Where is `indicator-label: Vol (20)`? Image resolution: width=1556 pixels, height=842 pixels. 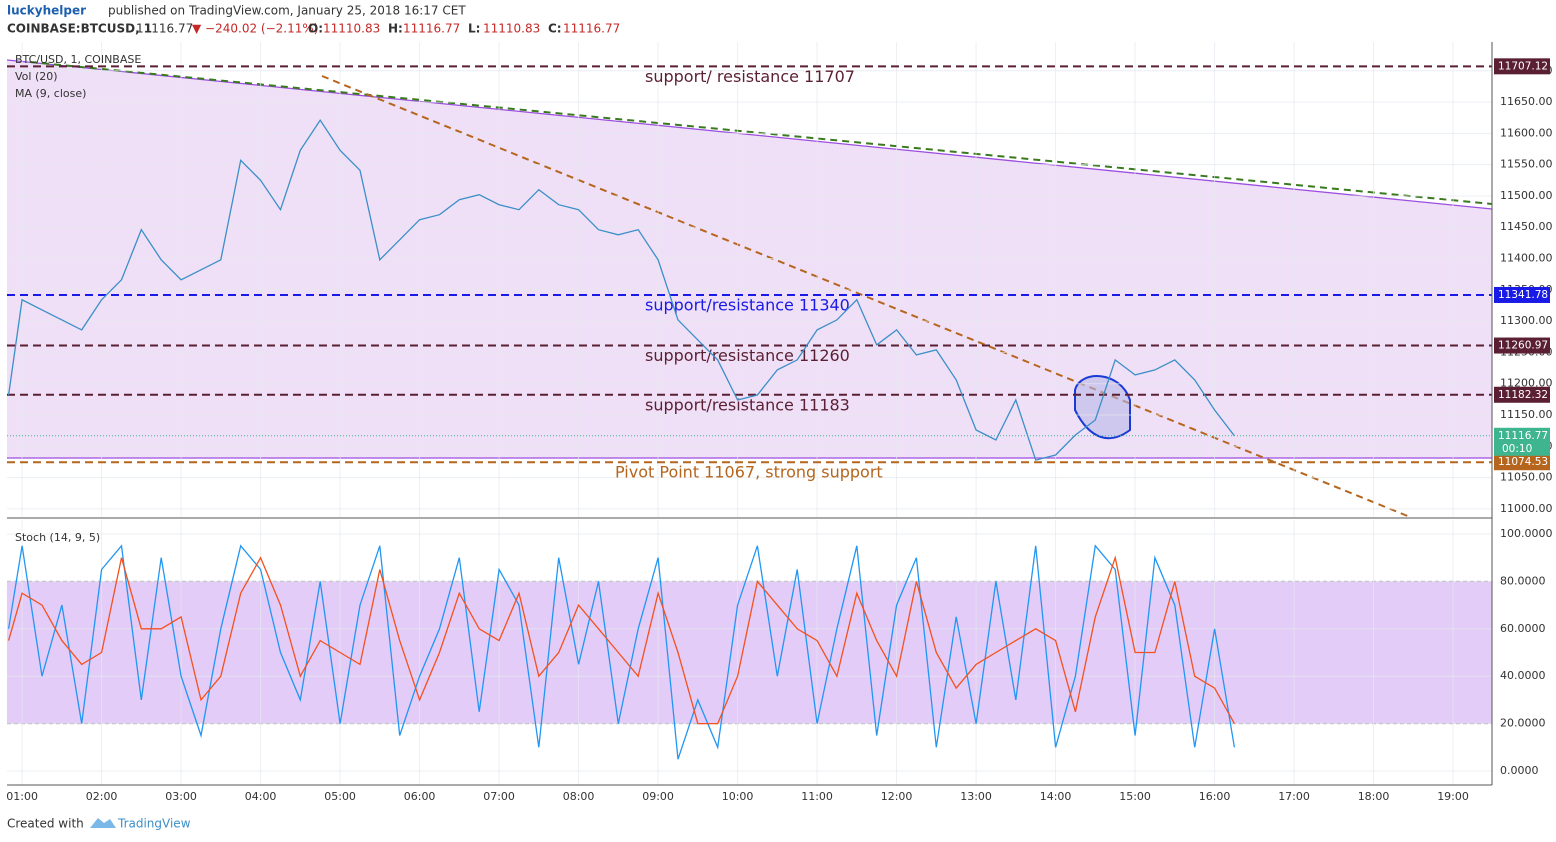
indicator-label: Vol (20) is located at coordinates (36, 76).